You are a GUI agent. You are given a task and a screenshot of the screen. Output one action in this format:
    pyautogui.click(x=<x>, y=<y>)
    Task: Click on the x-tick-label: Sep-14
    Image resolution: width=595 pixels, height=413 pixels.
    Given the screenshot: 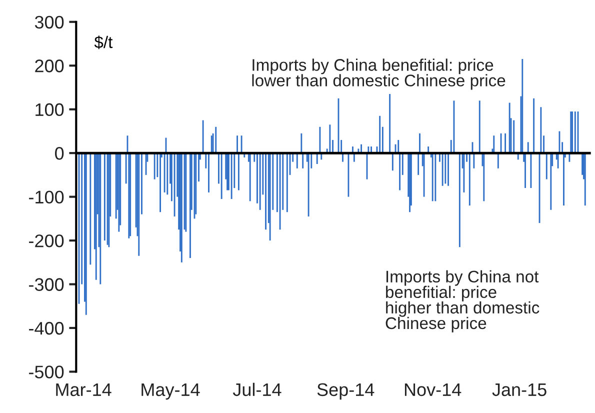 What is the action you would take?
    pyautogui.click(x=345, y=391)
    